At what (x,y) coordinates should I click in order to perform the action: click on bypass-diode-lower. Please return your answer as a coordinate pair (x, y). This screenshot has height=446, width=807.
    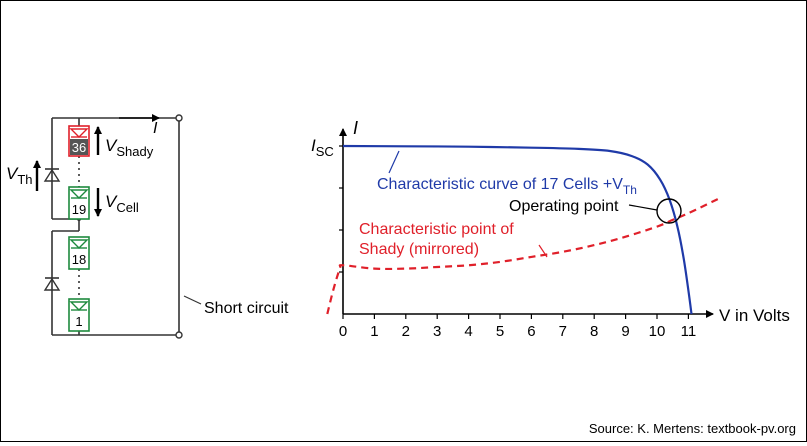
    Looking at the image, I should click on (52, 284).